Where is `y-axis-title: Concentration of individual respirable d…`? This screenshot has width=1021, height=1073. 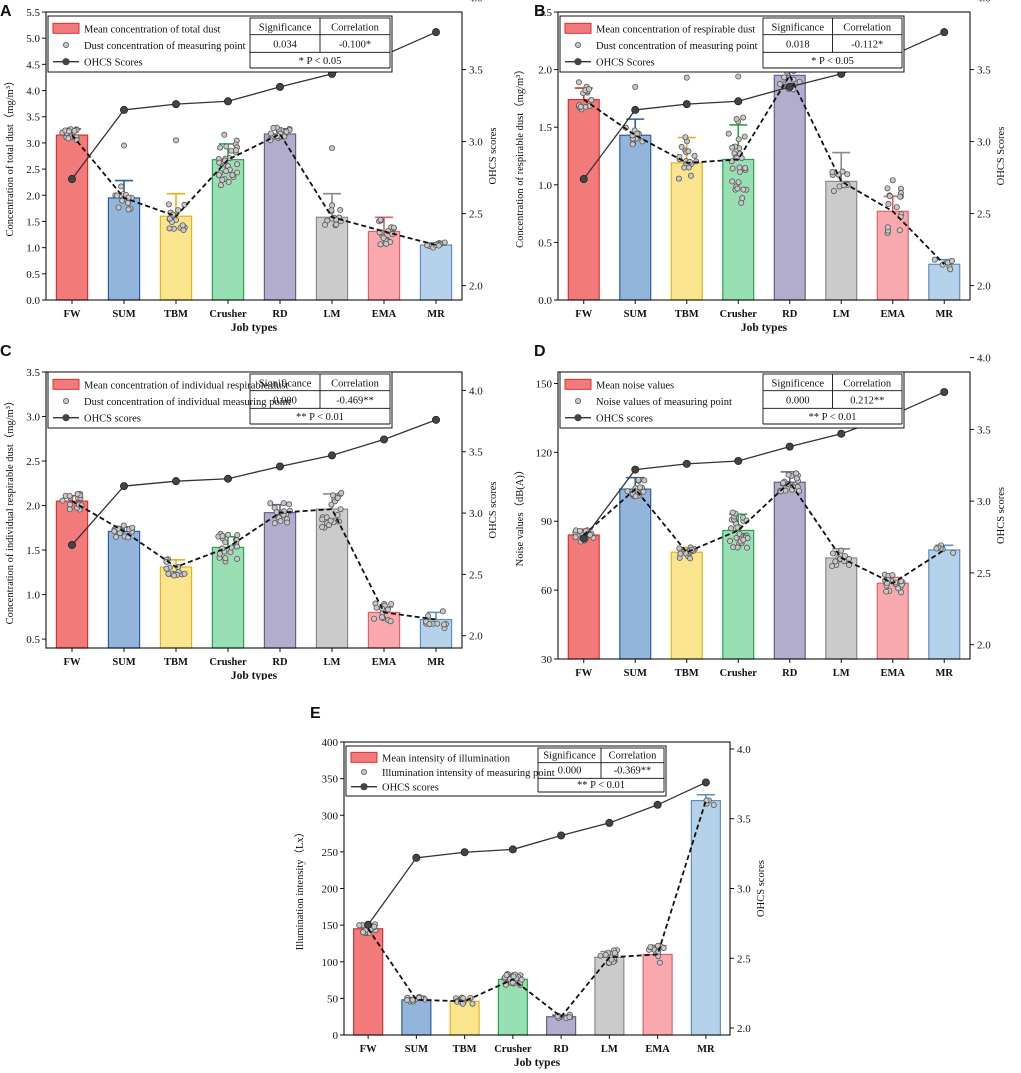
y-axis-title: Concentration of individual respirable d… is located at coordinates (10, 510).